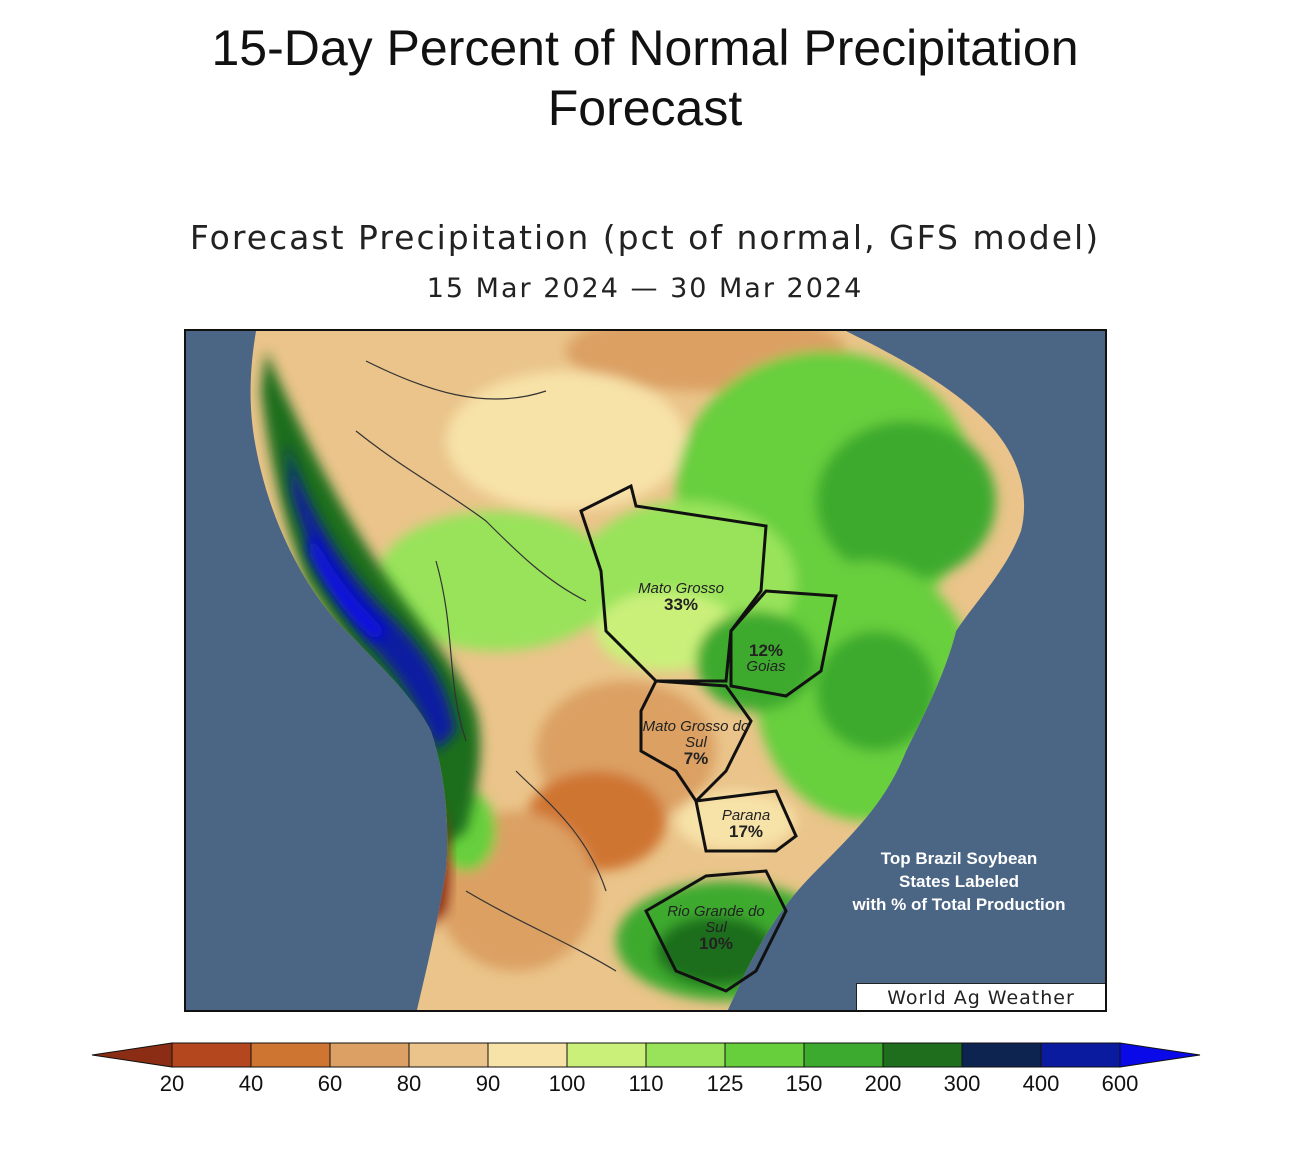 This screenshot has width=1290, height=1152. Describe the element at coordinates (251, 1083) in the screenshot. I see `colorbar-label: 40` at that location.